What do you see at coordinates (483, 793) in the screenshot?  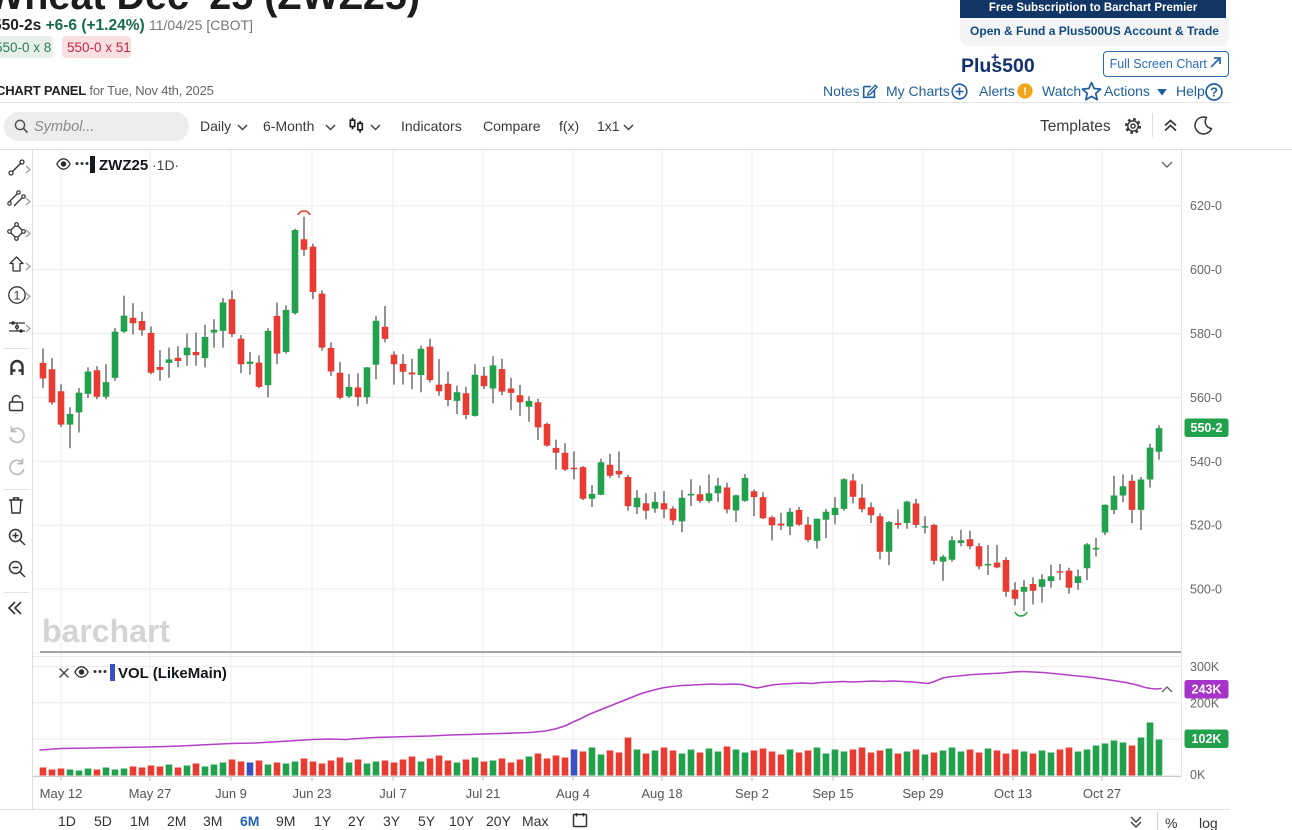 I see `svg-text: Jul 21` at bounding box center [483, 793].